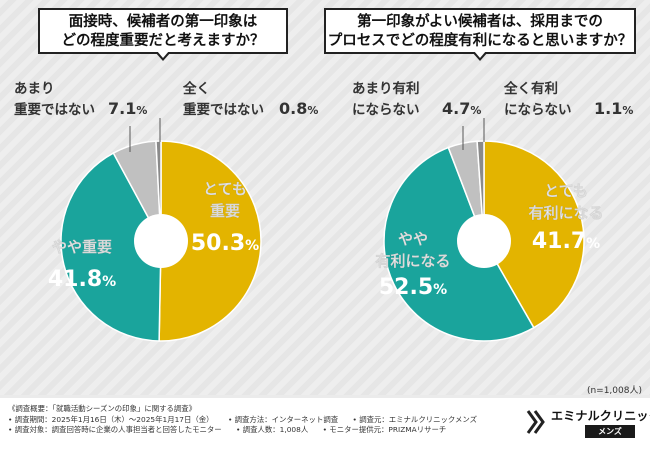  What do you see at coordinates (196, 88) in the screenshot?
I see `chart1-slice-4-label-line-1: 全く` at bounding box center [196, 88].